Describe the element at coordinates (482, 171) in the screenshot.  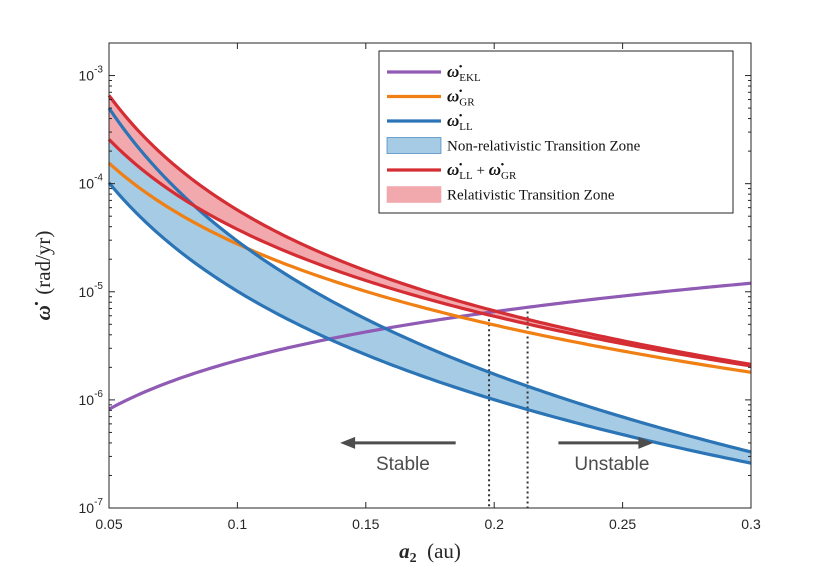
I see `legend-label-4: ω̇LL + ω̇GR` at that location.